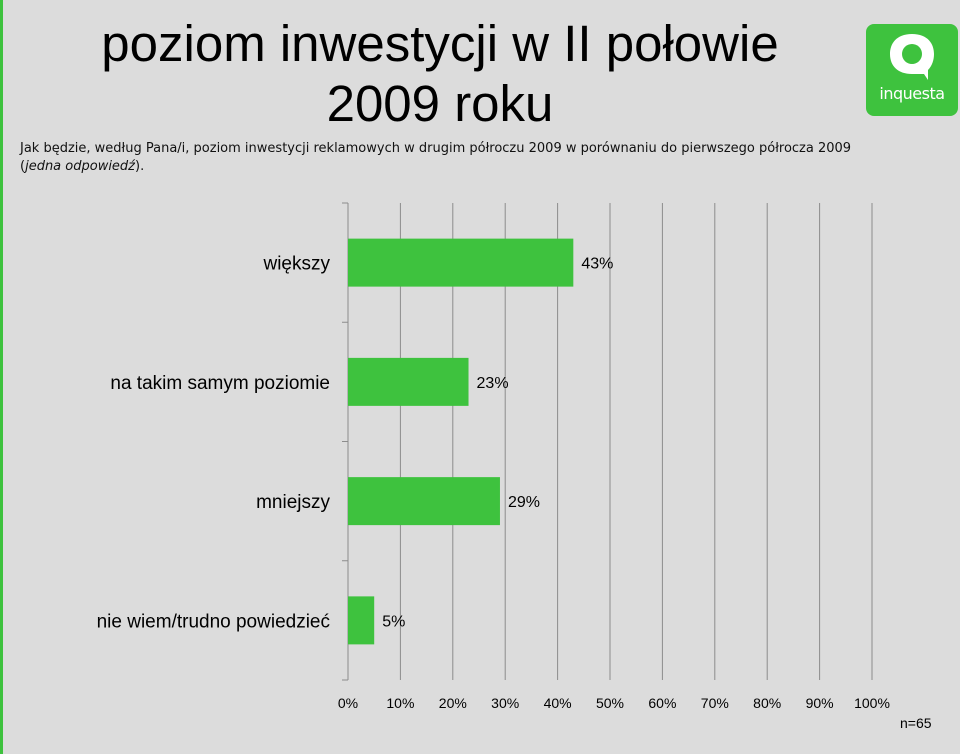 Image resolution: width=960 pixels, height=754 pixels. I want to click on x-tick-label: 50%, so click(610, 703).